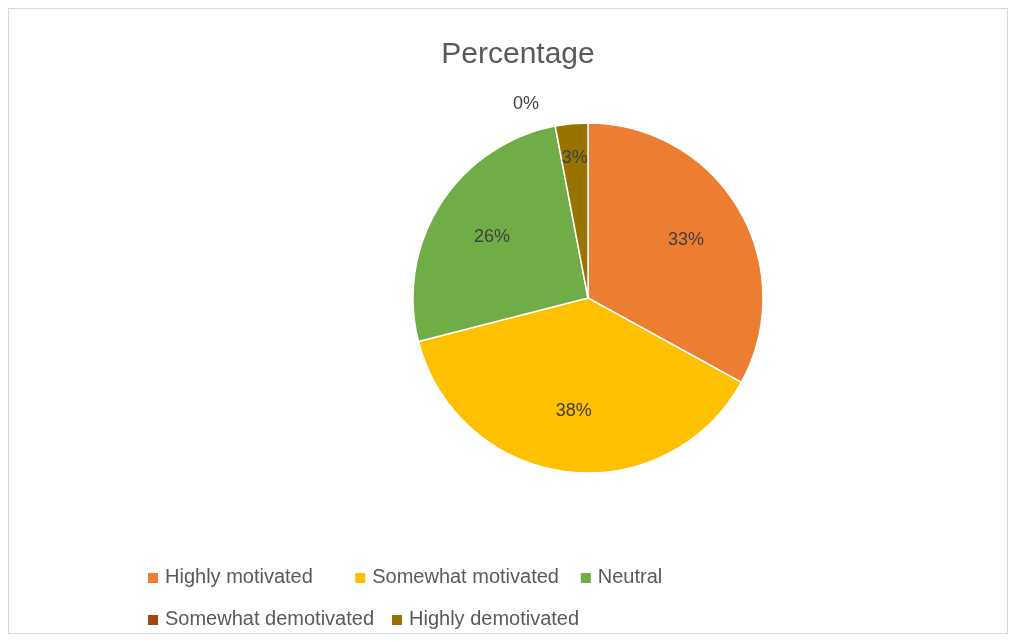 The image size is (1024, 642). Describe the element at coordinates (239, 576) in the screenshot. I see `legend-label: Highly motivated` at that location.